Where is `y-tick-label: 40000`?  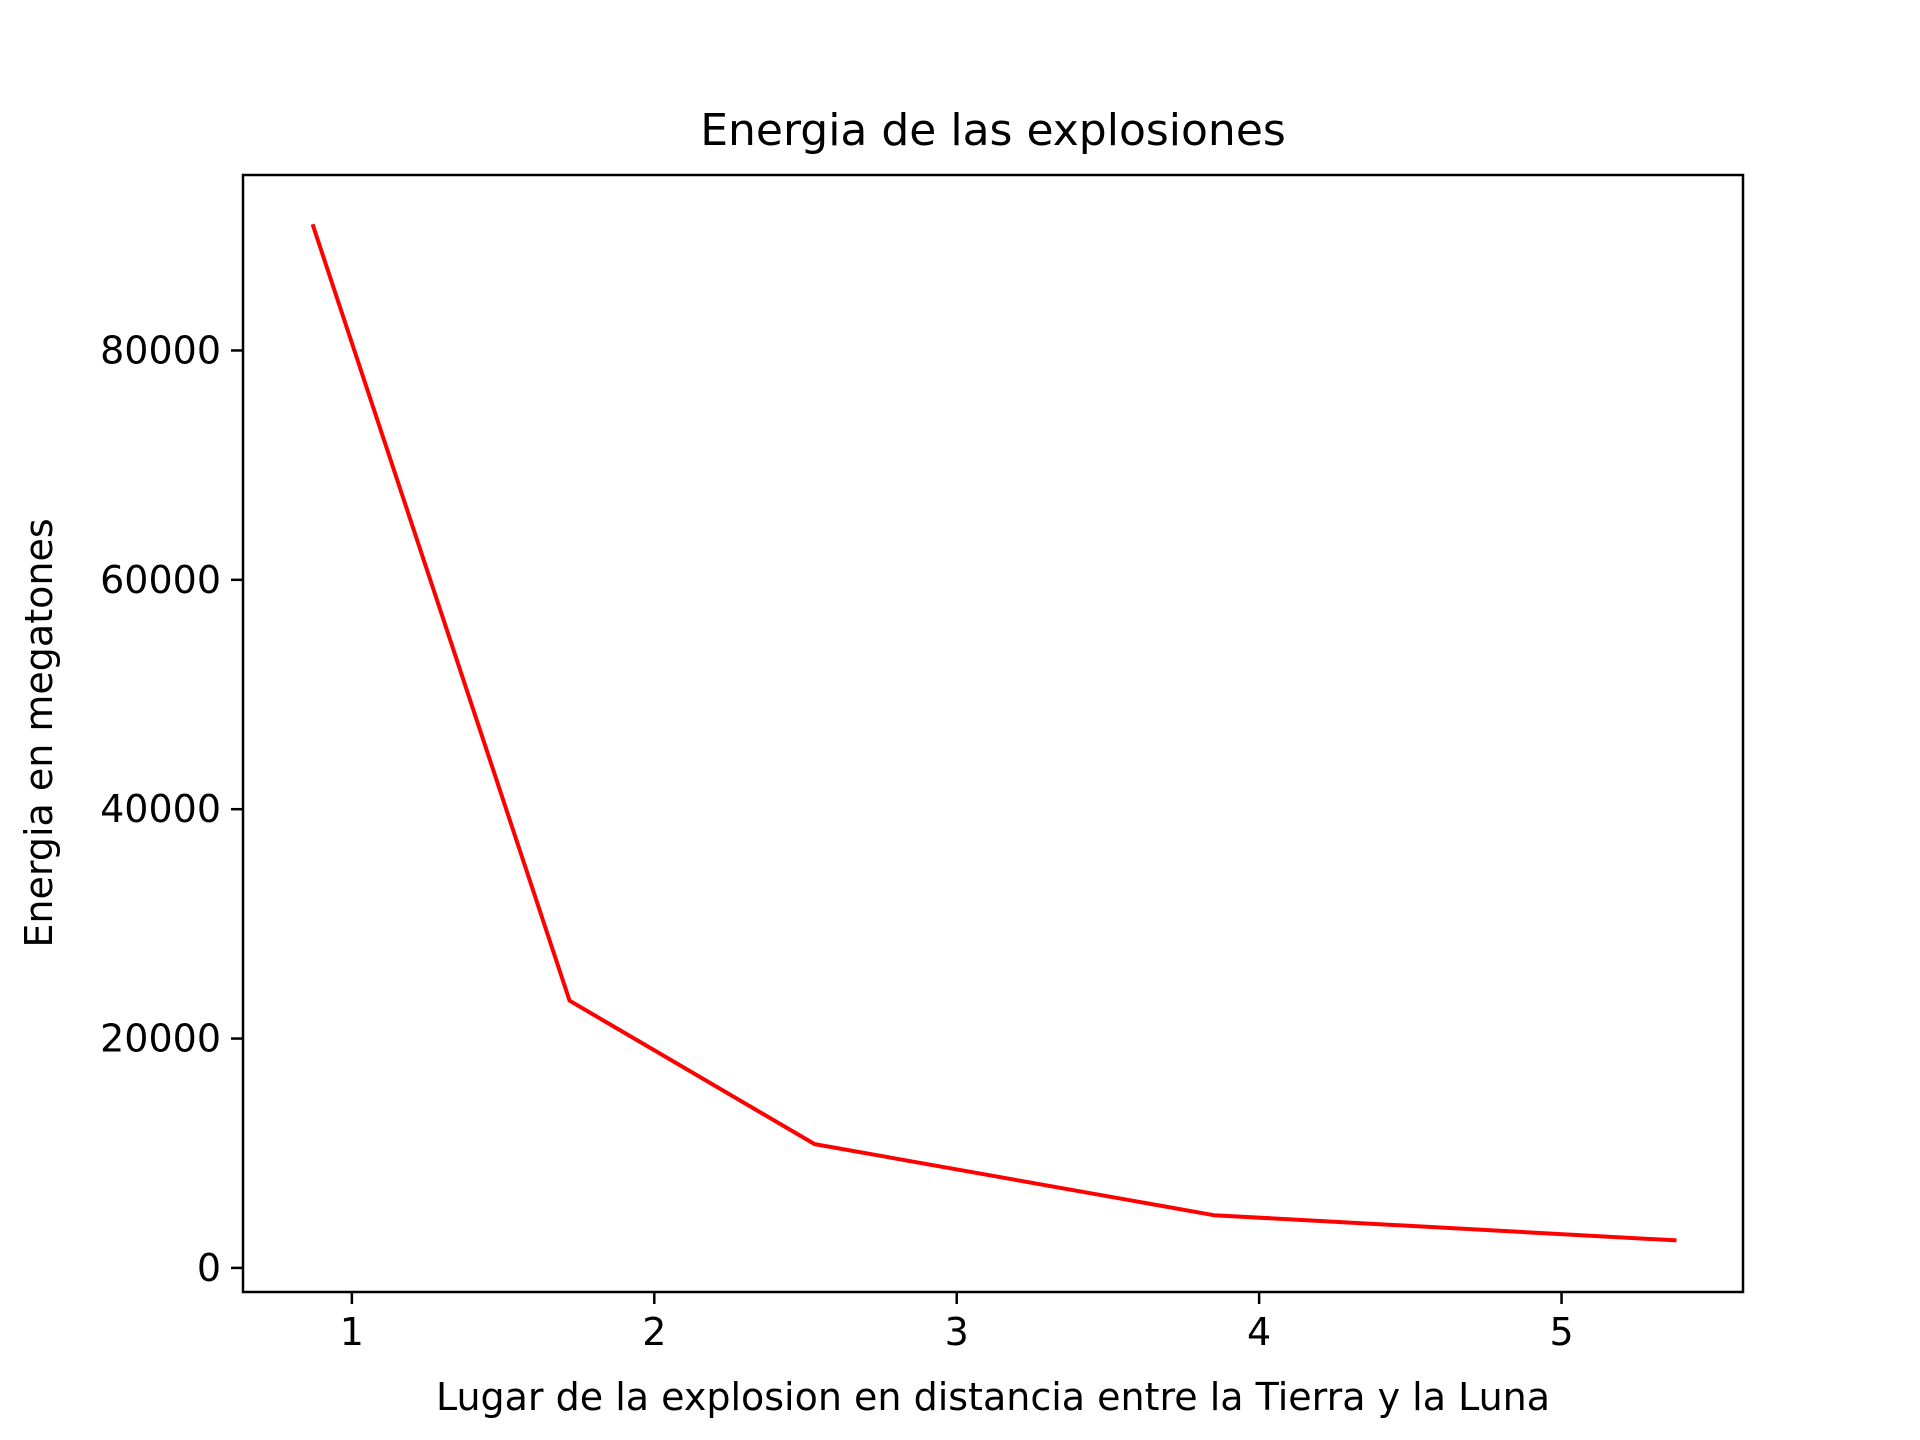
y-tick-label: 40000 is located at coordinates (160, 809).